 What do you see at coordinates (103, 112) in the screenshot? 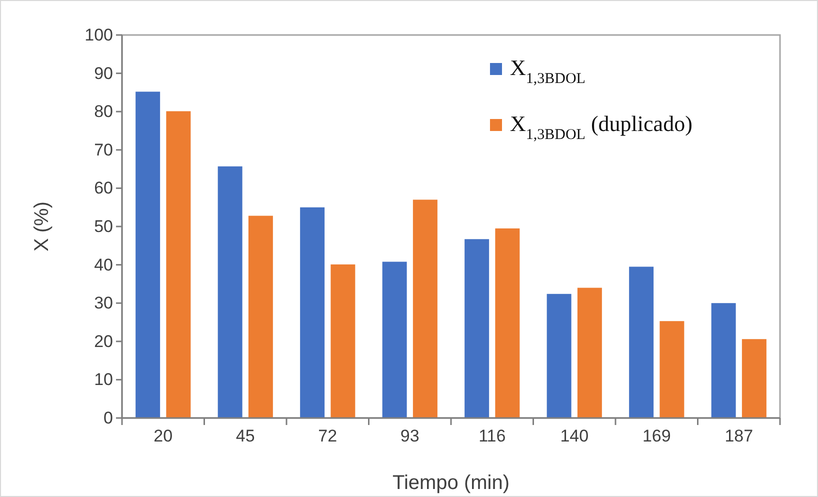
I see `y-tick-label: 80` at bounding box center [103, 112].